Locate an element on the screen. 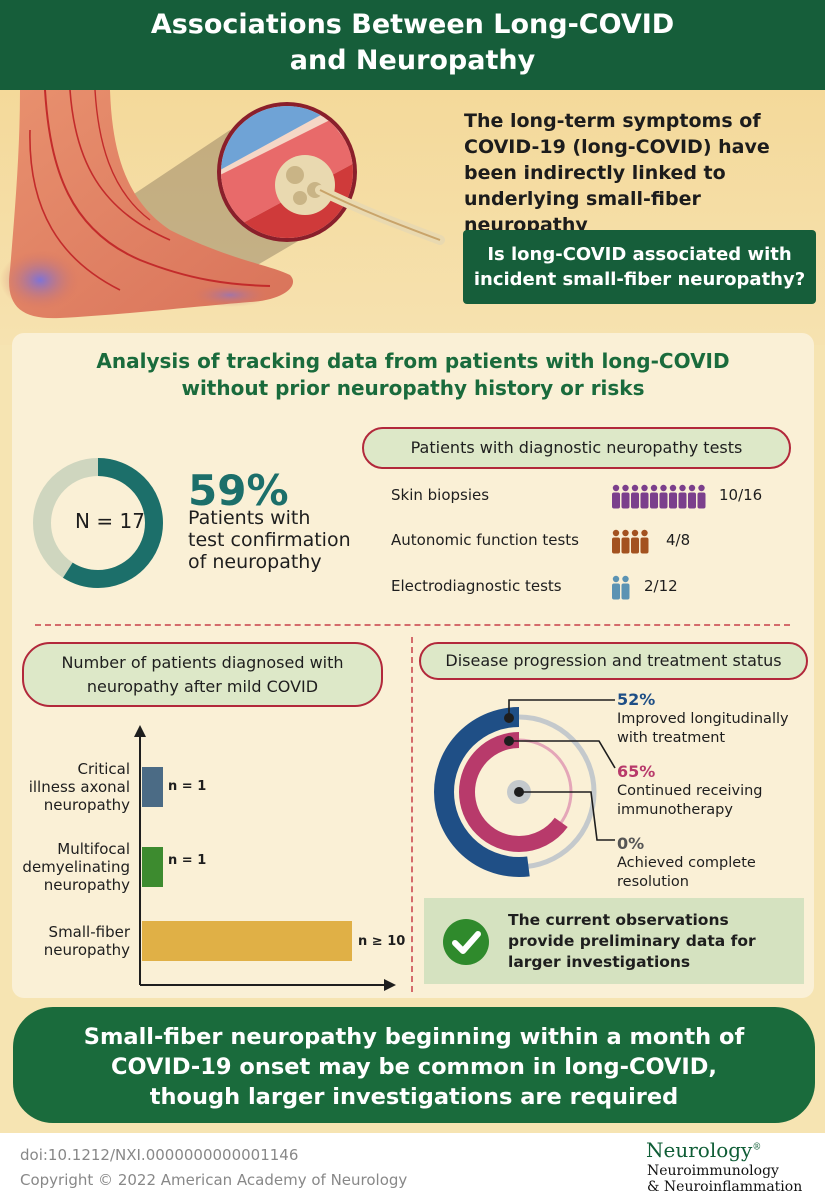 This screenshot has width=825, height=1200. resolution-desc-line2: resolution is located at coordinates (653, 882).